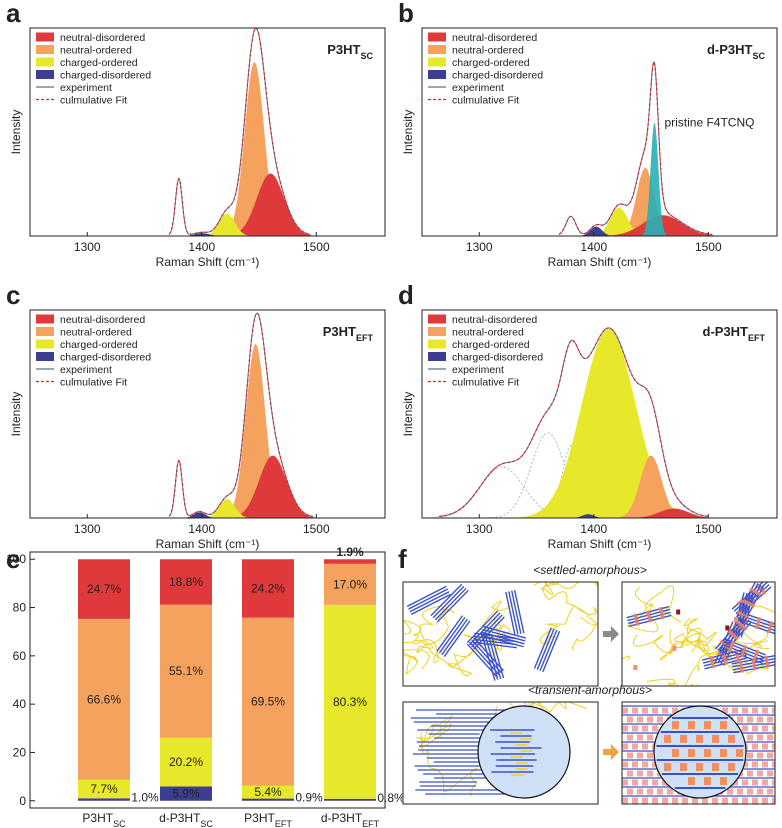 The width and height of the screenshot is (782, 828). I want to click on legend-label: neutral-disordered, so click(102, 38).